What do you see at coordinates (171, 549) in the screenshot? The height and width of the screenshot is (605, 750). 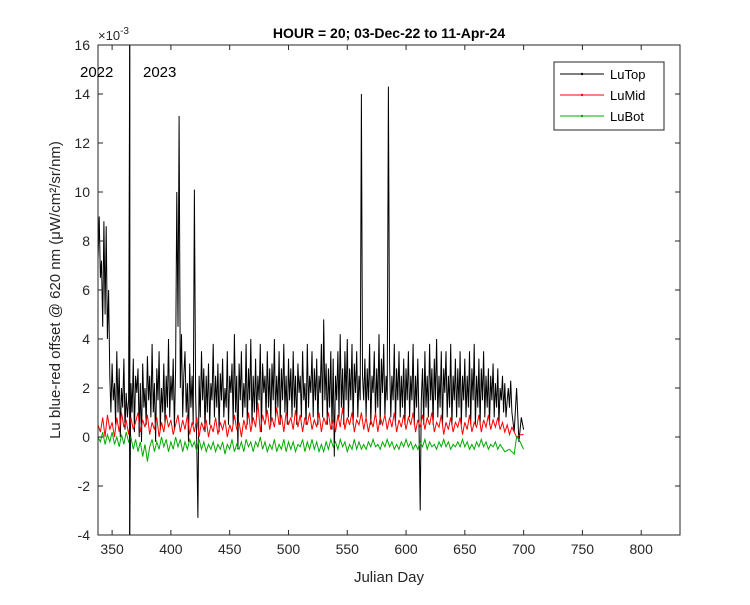 I see `x-tick-label: 400` at bounding box center [171, 549].